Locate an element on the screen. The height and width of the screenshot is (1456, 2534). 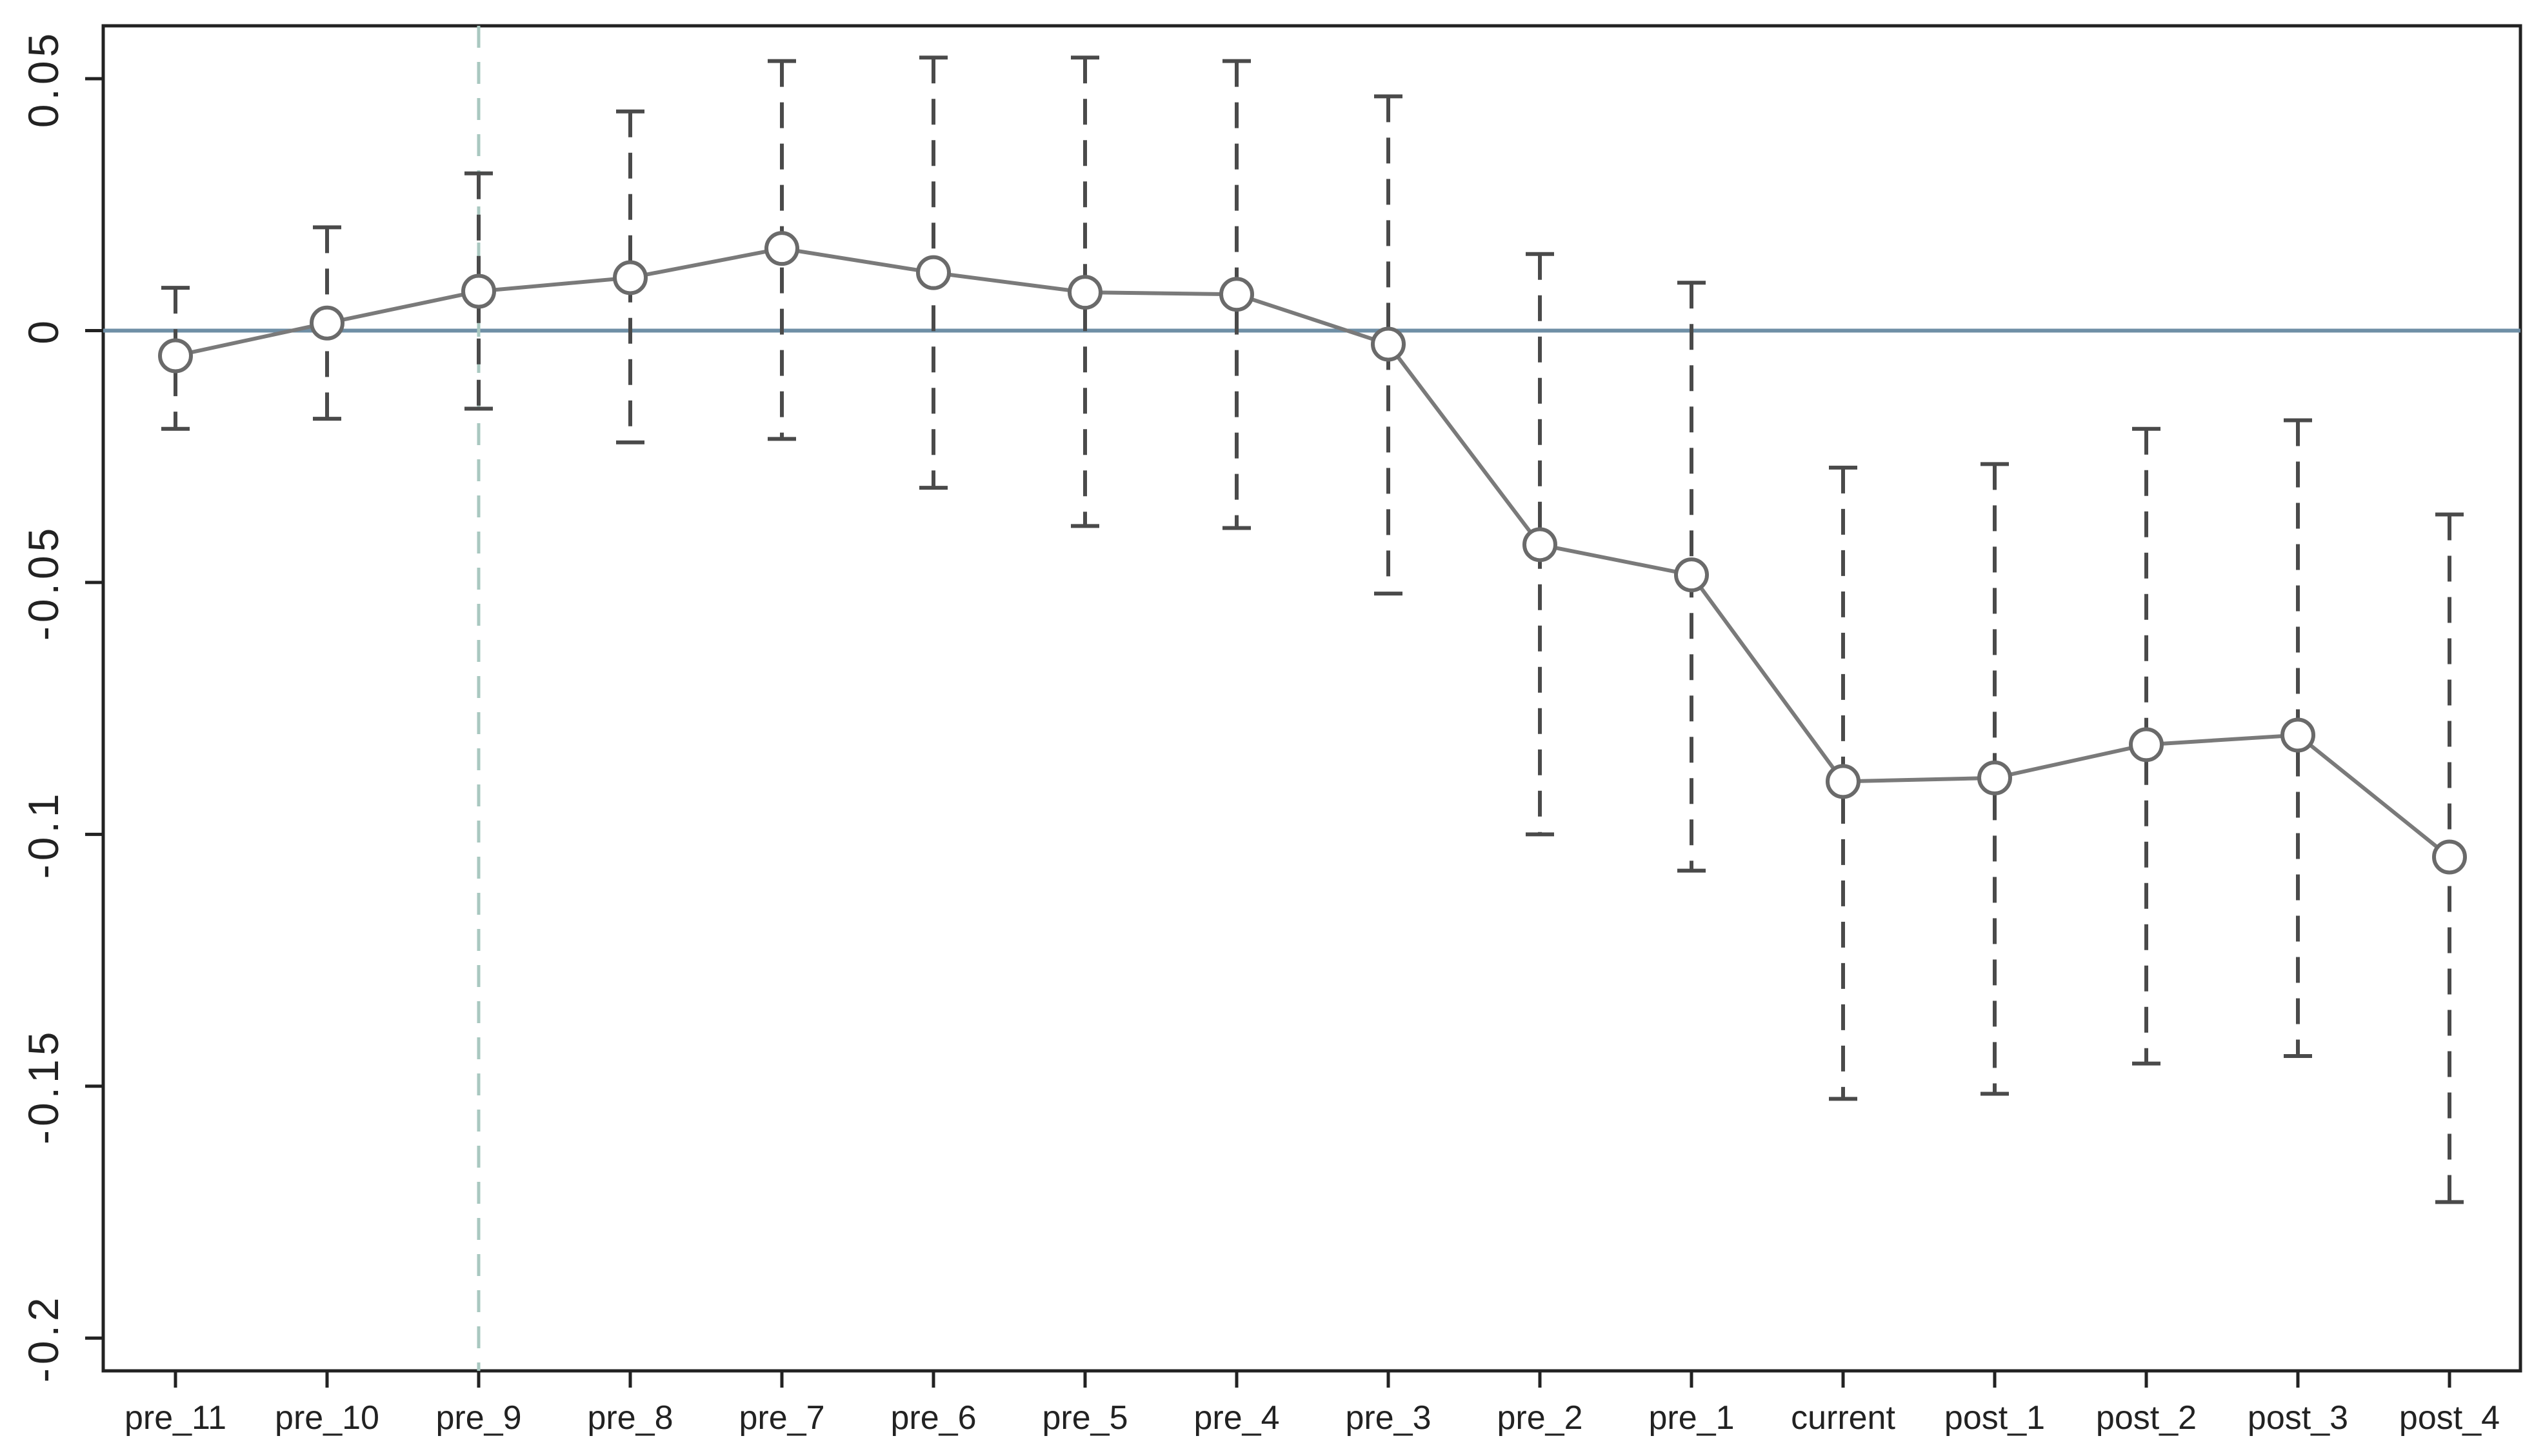
x-tick-label: pre_1 is located at coordinates (1692, 1418).